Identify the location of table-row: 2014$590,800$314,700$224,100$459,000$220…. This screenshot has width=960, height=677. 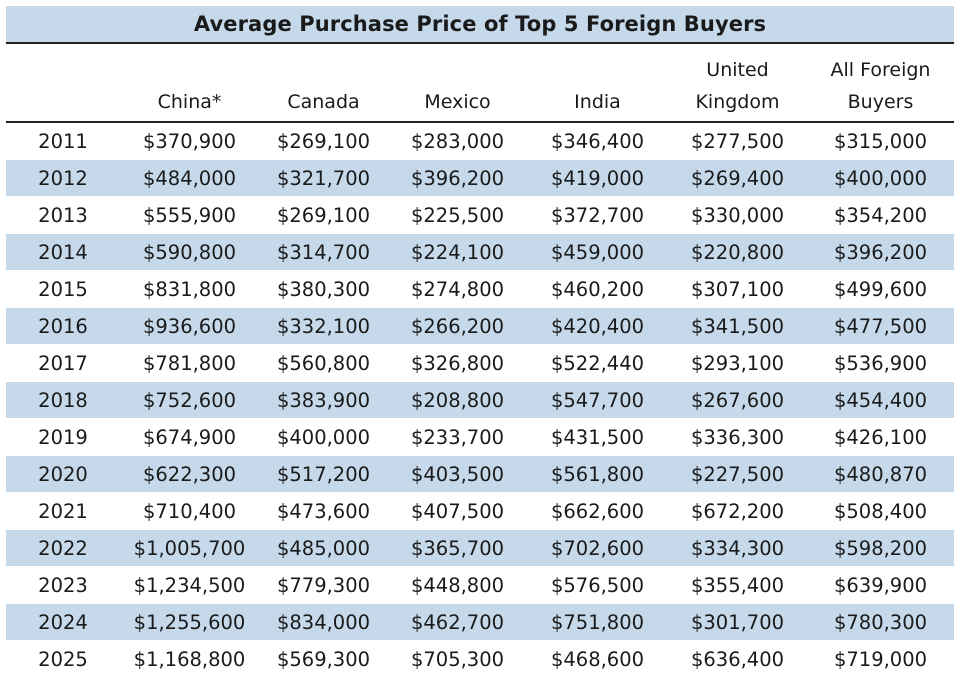
(480, 252).